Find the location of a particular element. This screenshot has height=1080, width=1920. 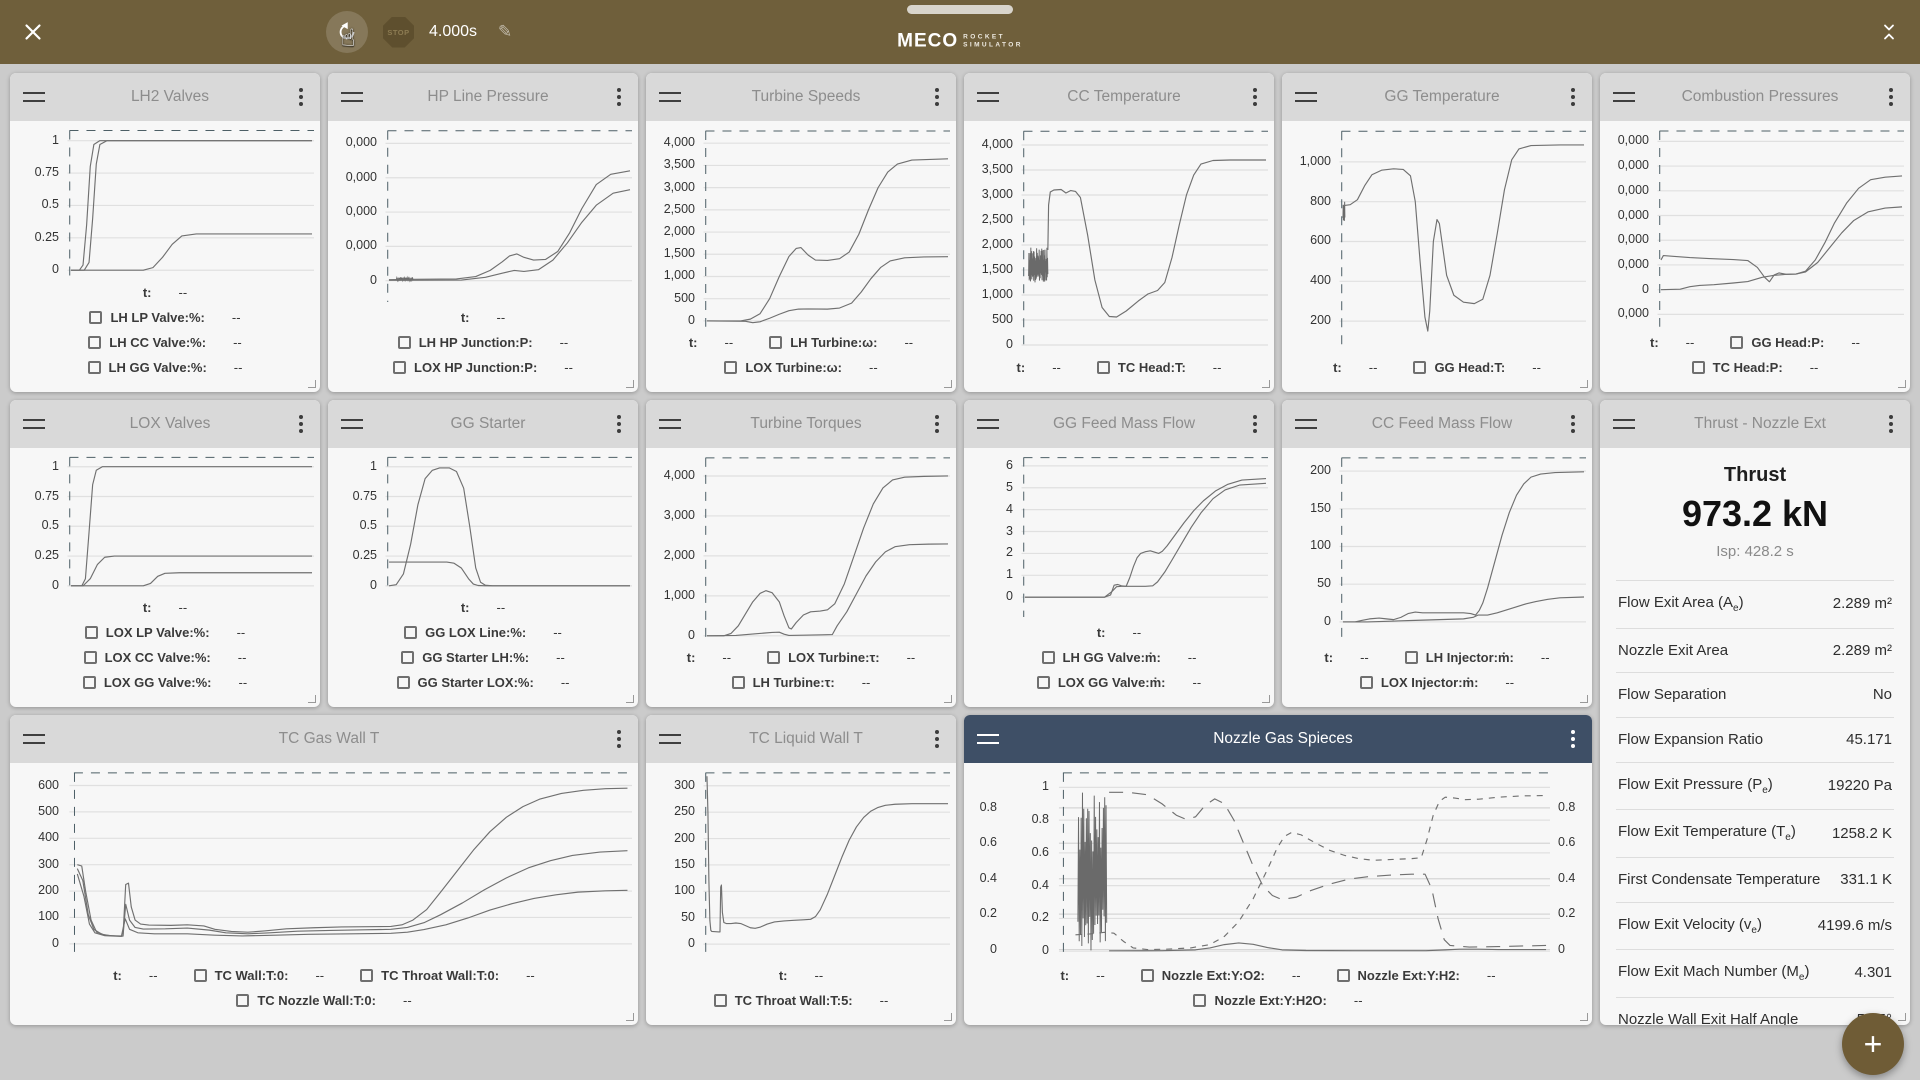

close-button is located at coordinates (33, 32).